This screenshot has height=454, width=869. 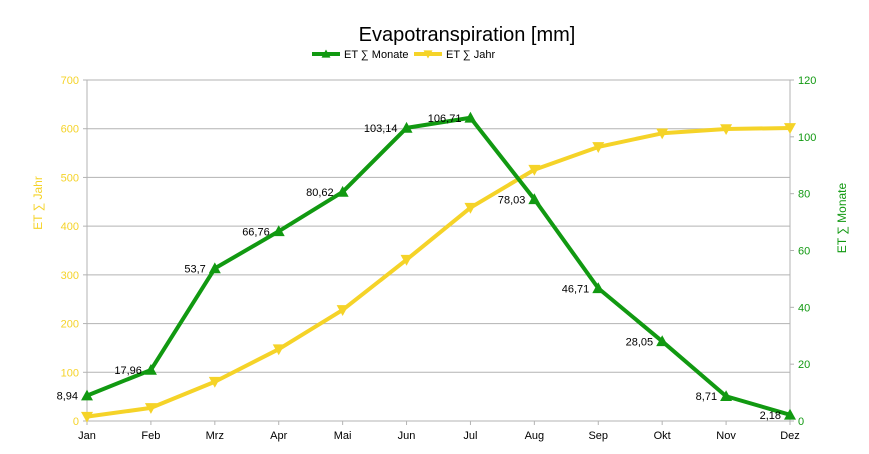 What do you see at coordinates (87, 436) in the screenshot?
I see `x-tick-label: Jan` at bounding box center [87, 436].